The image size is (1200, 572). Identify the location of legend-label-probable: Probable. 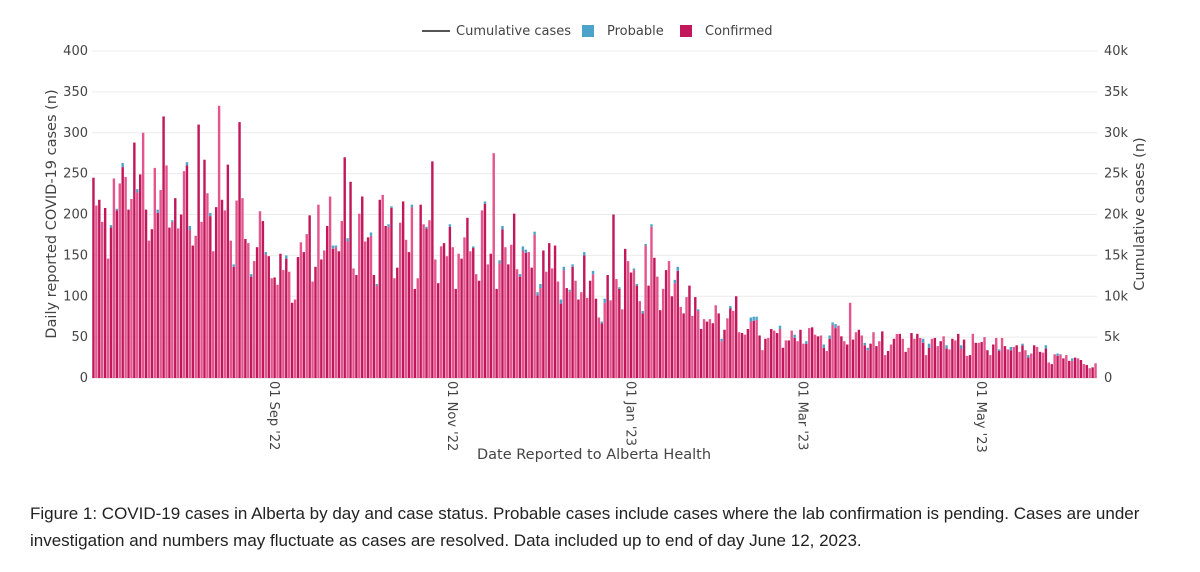
(635, 31).